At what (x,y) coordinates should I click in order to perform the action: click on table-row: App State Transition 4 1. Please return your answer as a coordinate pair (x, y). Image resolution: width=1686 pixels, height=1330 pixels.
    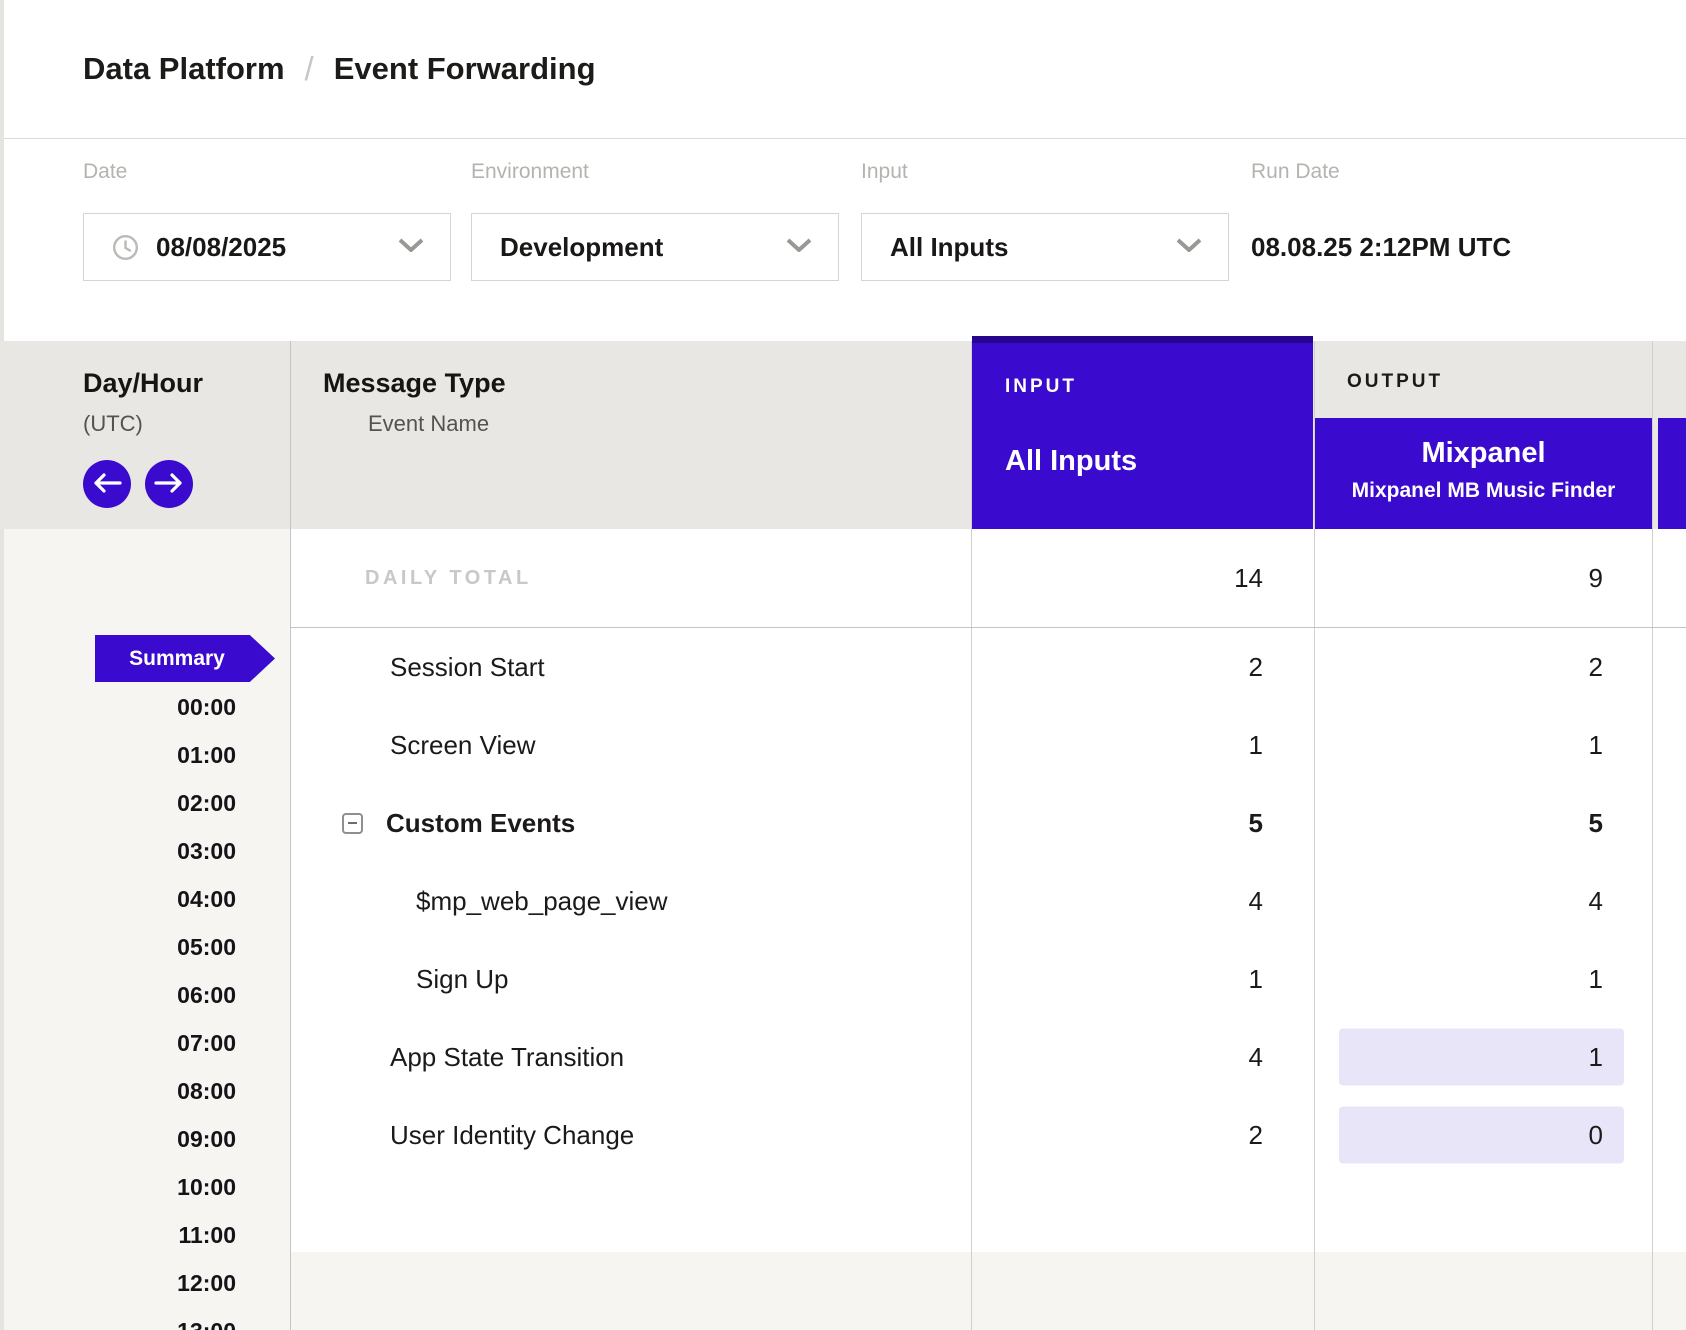
    Looking at the image, I should click on (988, 1057).